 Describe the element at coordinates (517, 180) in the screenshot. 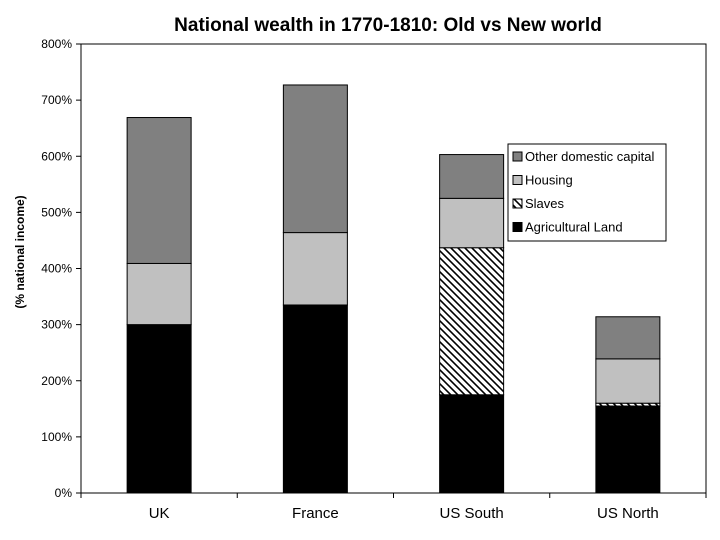

I see `legend-swatch-housing` at that location.